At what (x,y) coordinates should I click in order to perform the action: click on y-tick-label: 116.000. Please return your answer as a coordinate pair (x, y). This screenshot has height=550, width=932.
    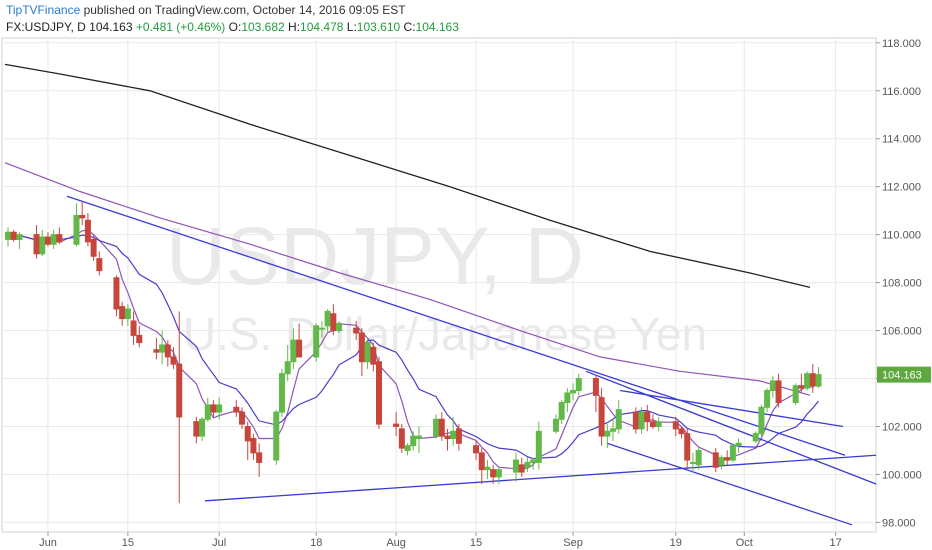
    Looking at the image, I should click on (901, 92).